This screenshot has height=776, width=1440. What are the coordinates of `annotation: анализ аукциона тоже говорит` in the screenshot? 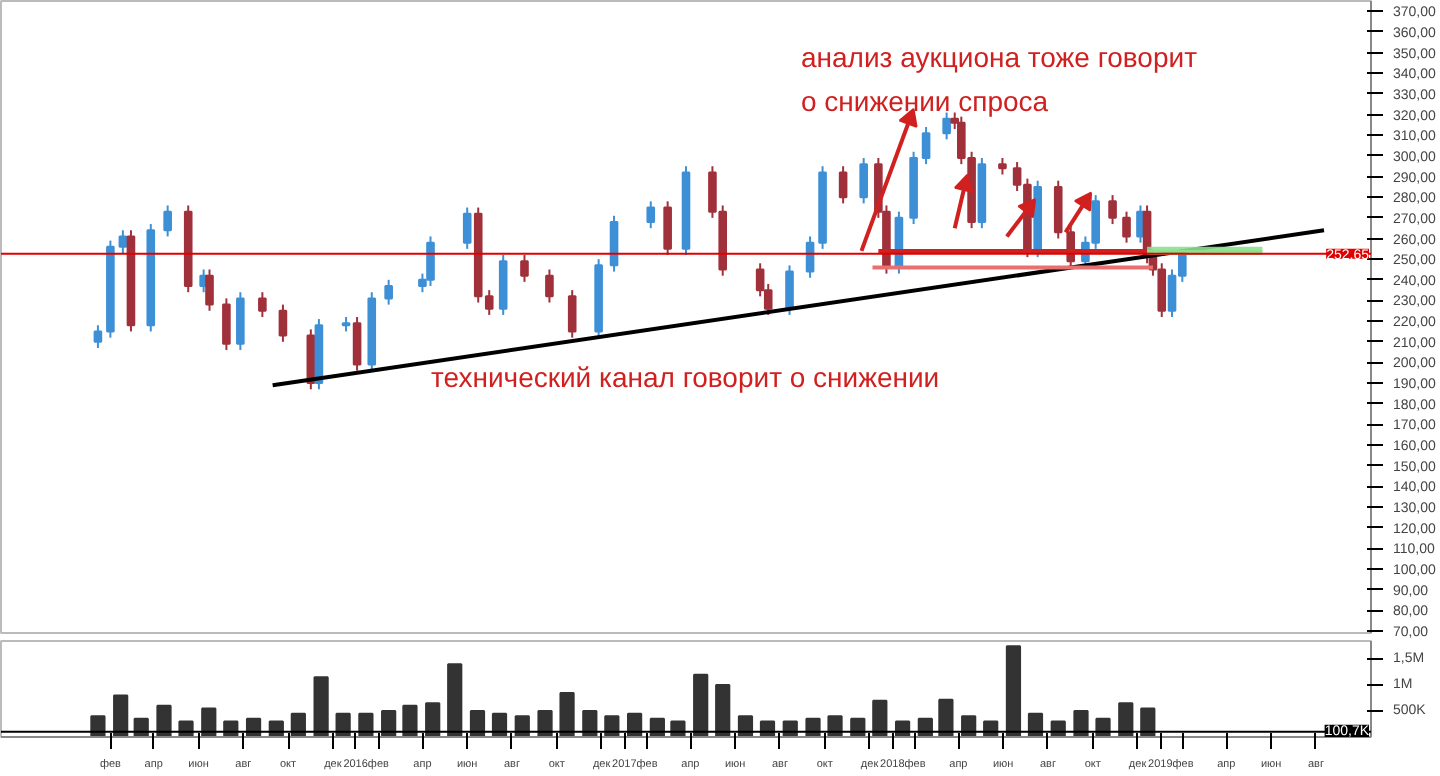 It's located at (1000, 57).